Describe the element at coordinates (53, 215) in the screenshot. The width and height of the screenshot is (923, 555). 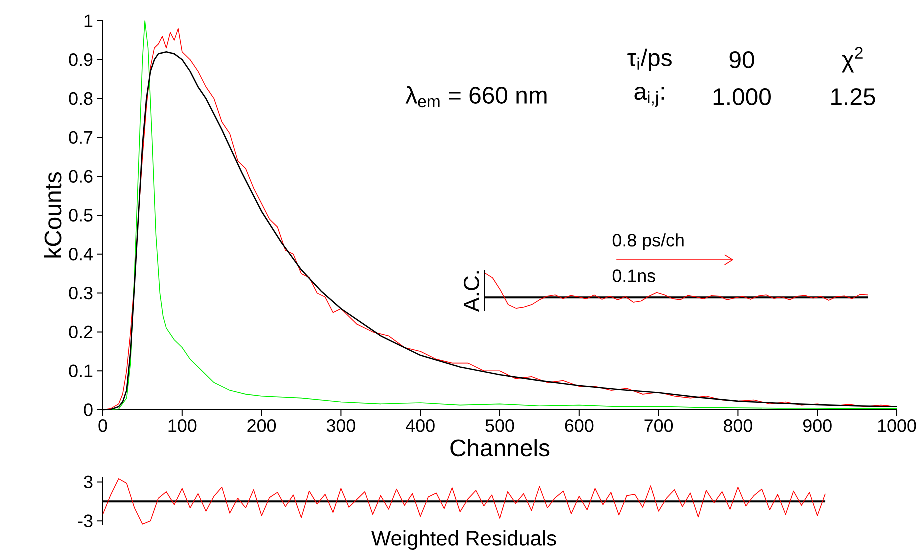
I see `y-axis-title: kCounts` at that location.